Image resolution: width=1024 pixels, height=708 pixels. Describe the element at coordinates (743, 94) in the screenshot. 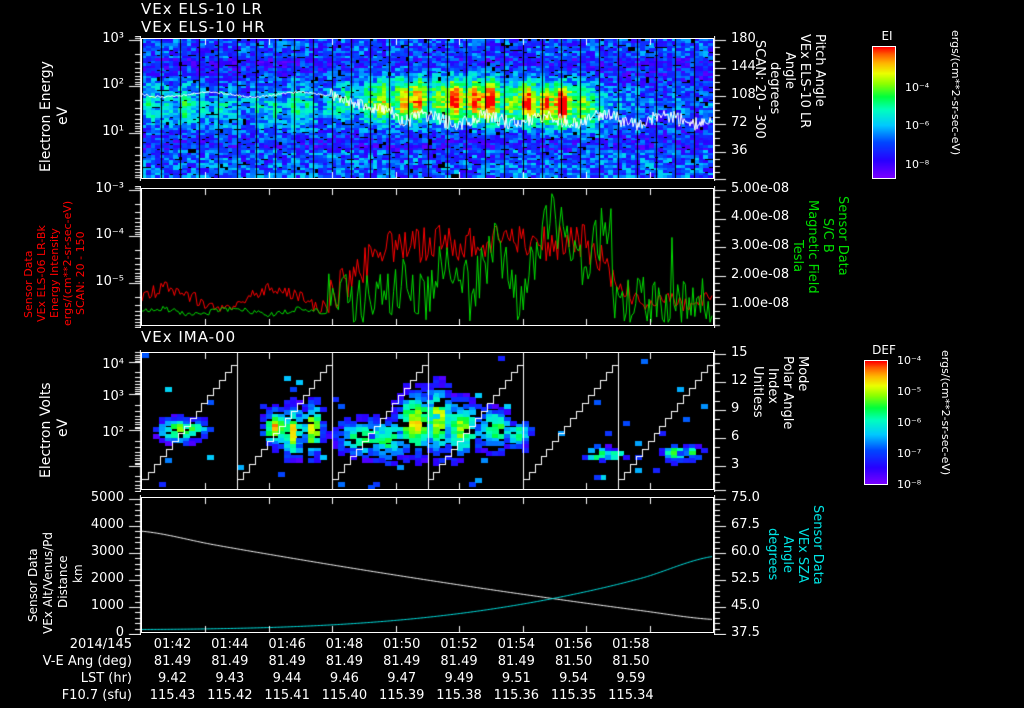

I see `panel1-rtick-2: 108` at that location.